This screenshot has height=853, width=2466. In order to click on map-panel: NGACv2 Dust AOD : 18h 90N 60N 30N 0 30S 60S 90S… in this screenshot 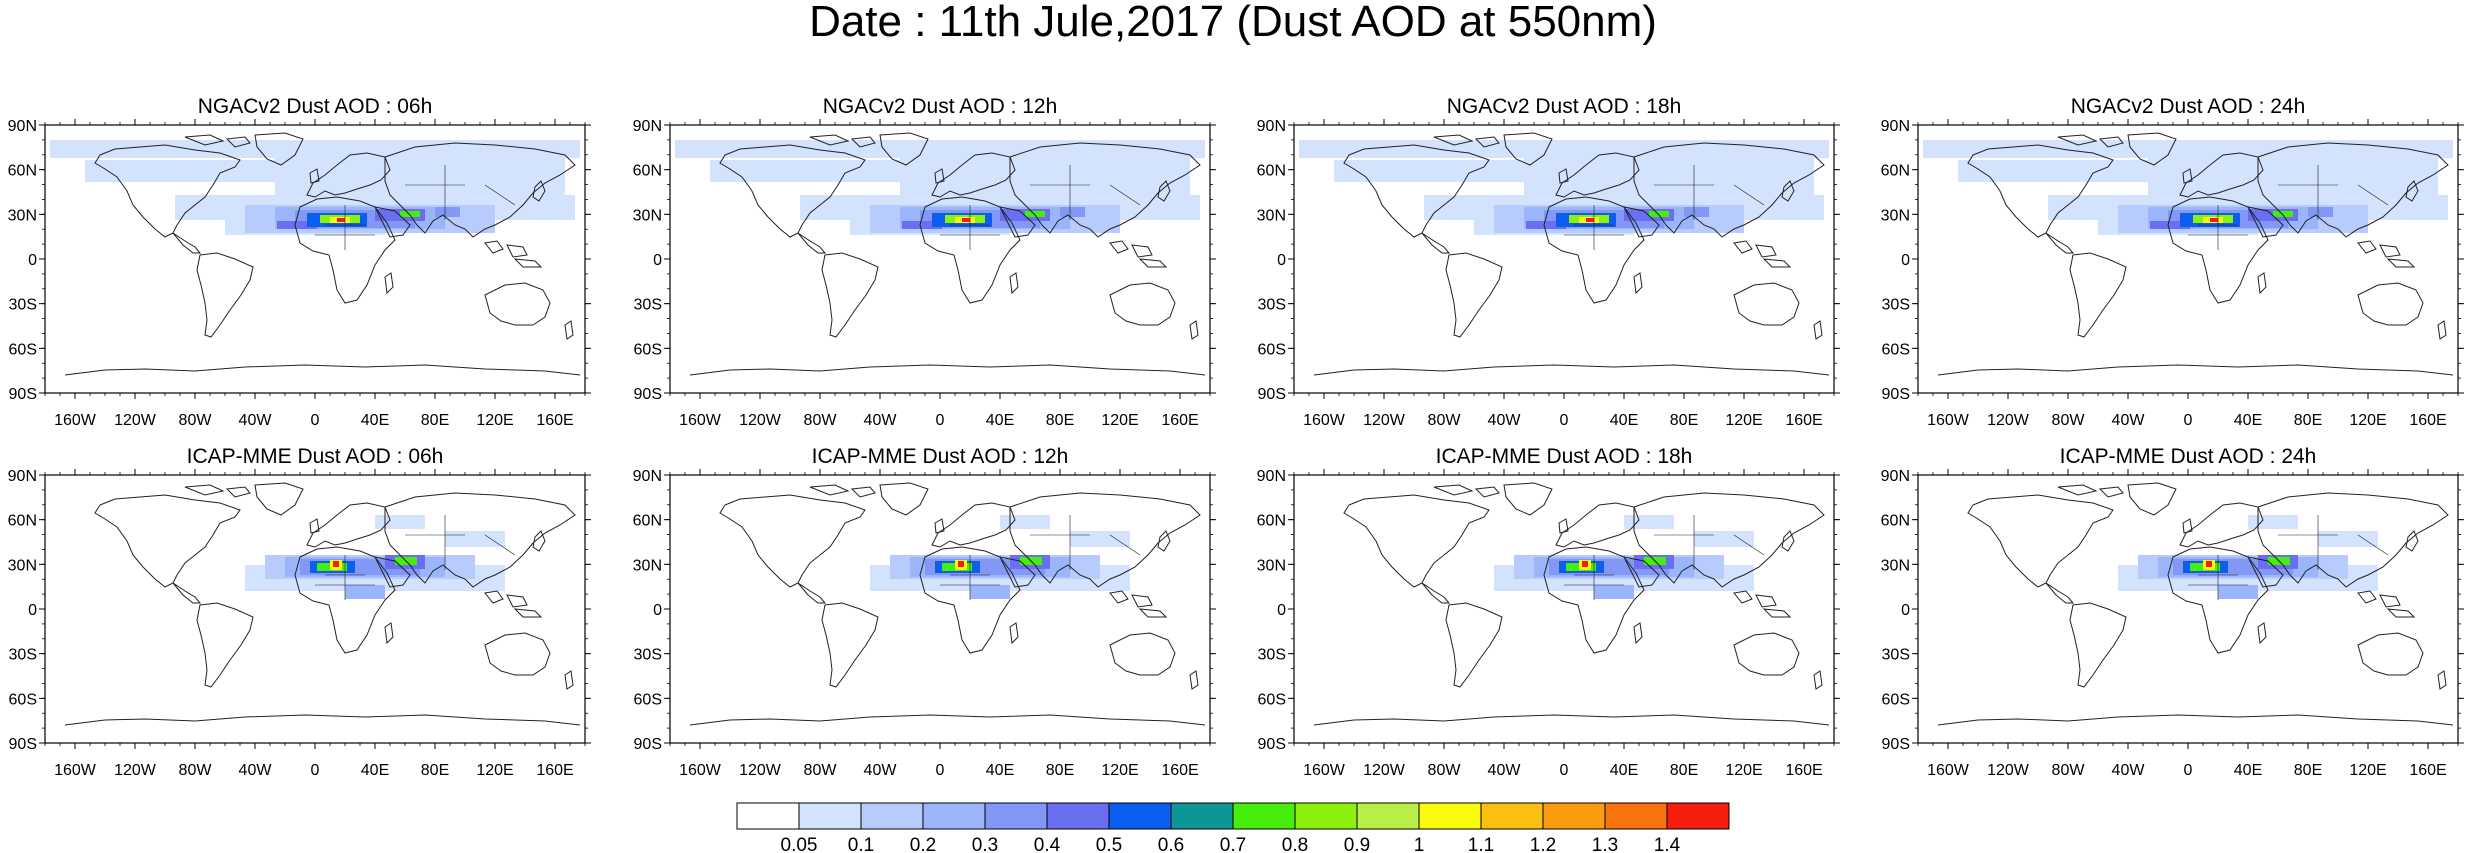, I will do `click(1548, 262)`.